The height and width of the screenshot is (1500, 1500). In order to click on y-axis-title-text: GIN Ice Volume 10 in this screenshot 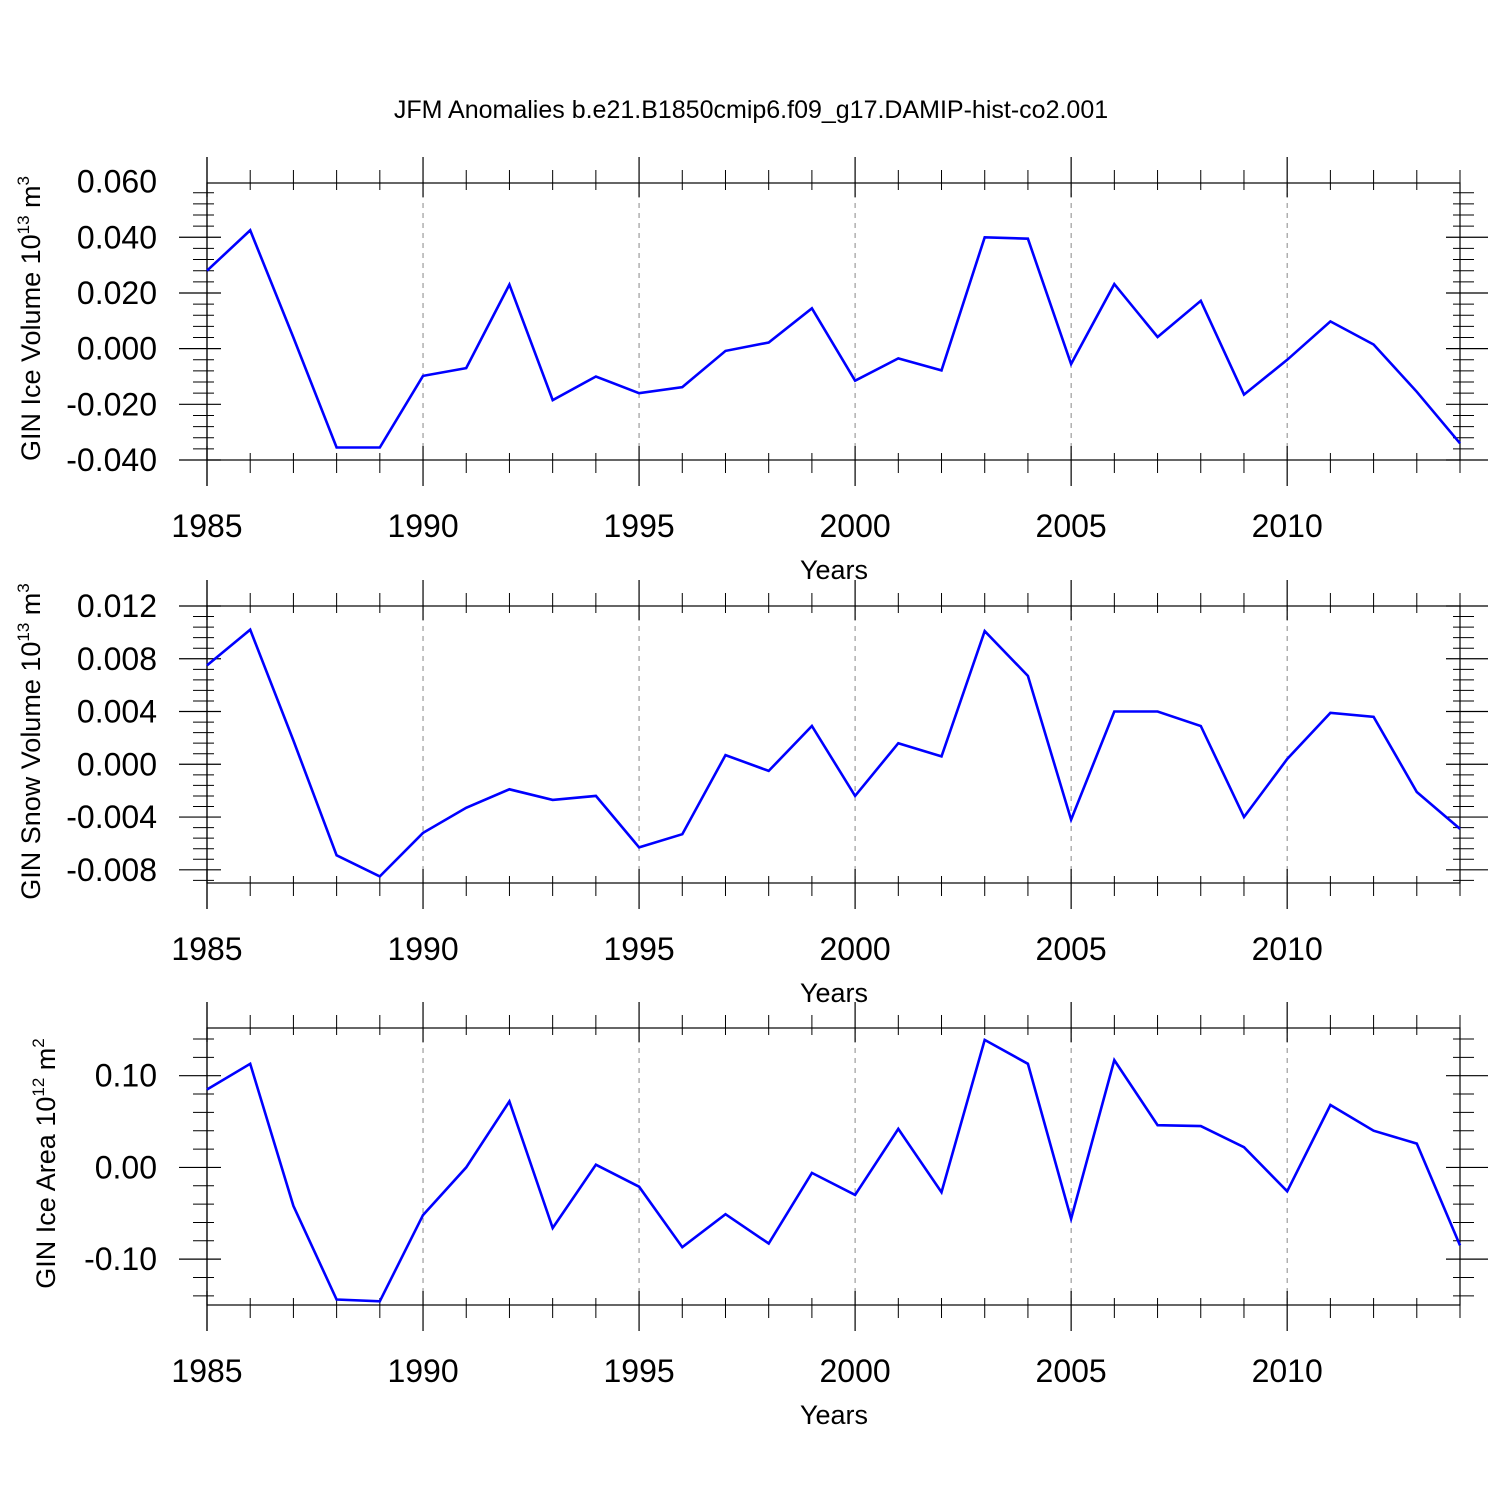, I will do `click(31, 347)`.